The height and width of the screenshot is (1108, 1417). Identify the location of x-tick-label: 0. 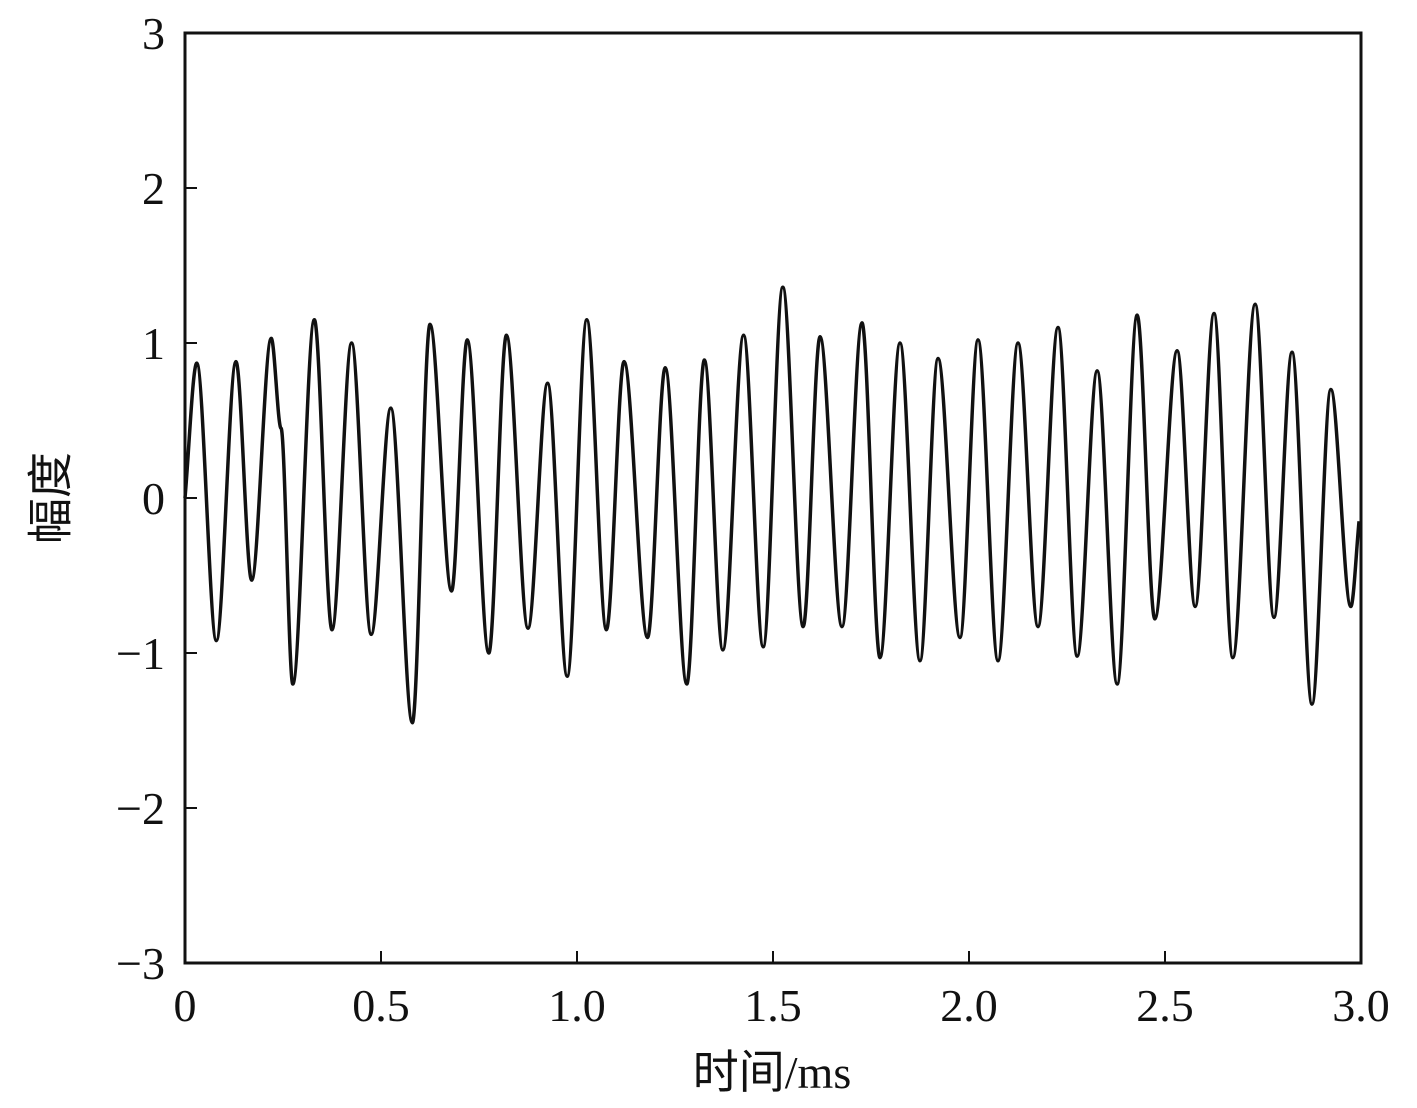
(185, 1005).